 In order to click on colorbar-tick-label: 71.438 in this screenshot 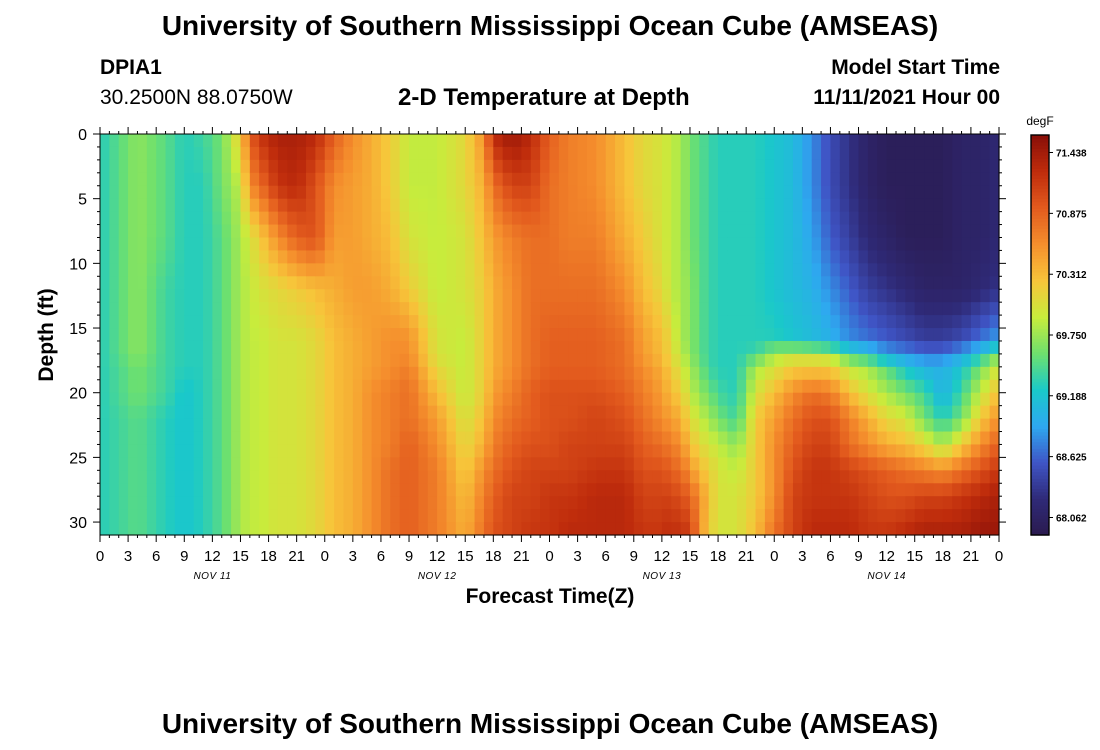, I will do `click(1071, 154)`.